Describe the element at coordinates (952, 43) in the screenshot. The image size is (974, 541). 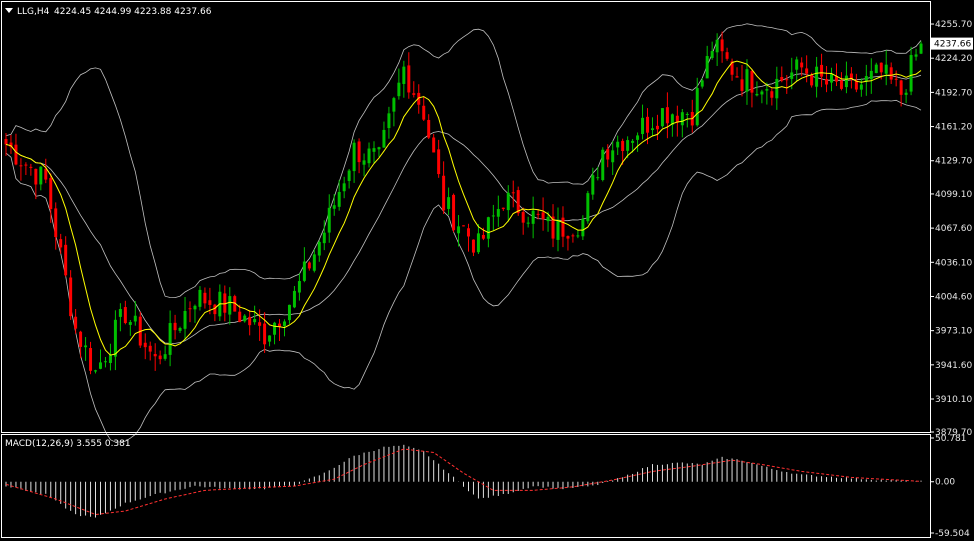
I see `current-price-tag` at that location.